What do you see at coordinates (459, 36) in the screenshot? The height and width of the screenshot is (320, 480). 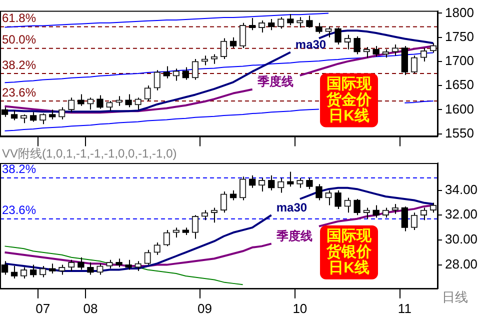 I see `y-tick-label: 1750` at bounding box center [459, 36].